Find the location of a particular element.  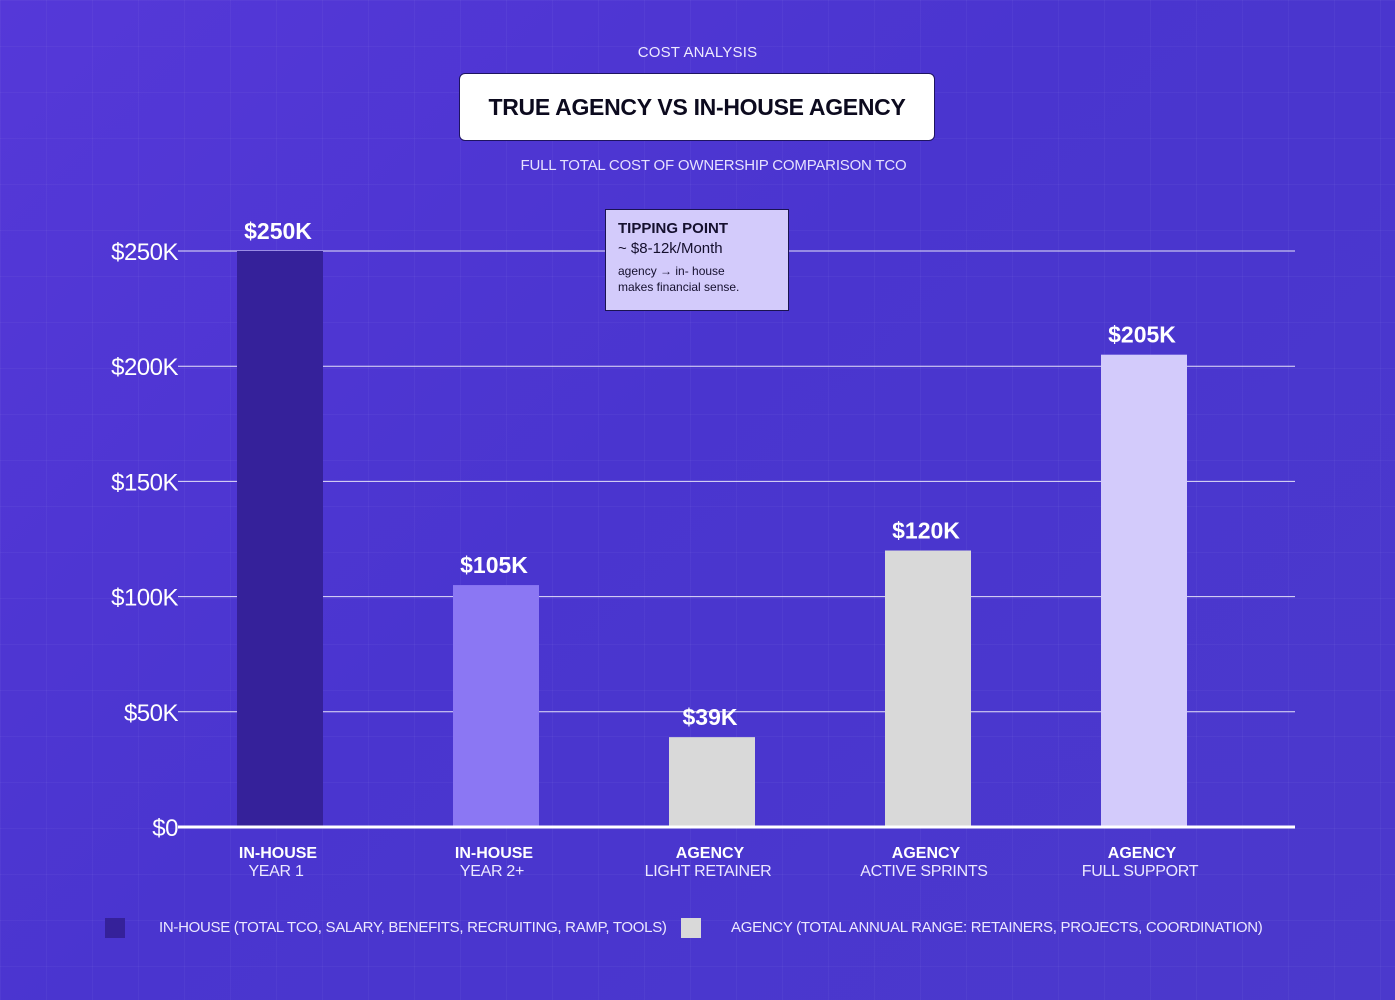

x-tick-label-line2: FULL SUPPORT is located at coordinates (1140, 871).